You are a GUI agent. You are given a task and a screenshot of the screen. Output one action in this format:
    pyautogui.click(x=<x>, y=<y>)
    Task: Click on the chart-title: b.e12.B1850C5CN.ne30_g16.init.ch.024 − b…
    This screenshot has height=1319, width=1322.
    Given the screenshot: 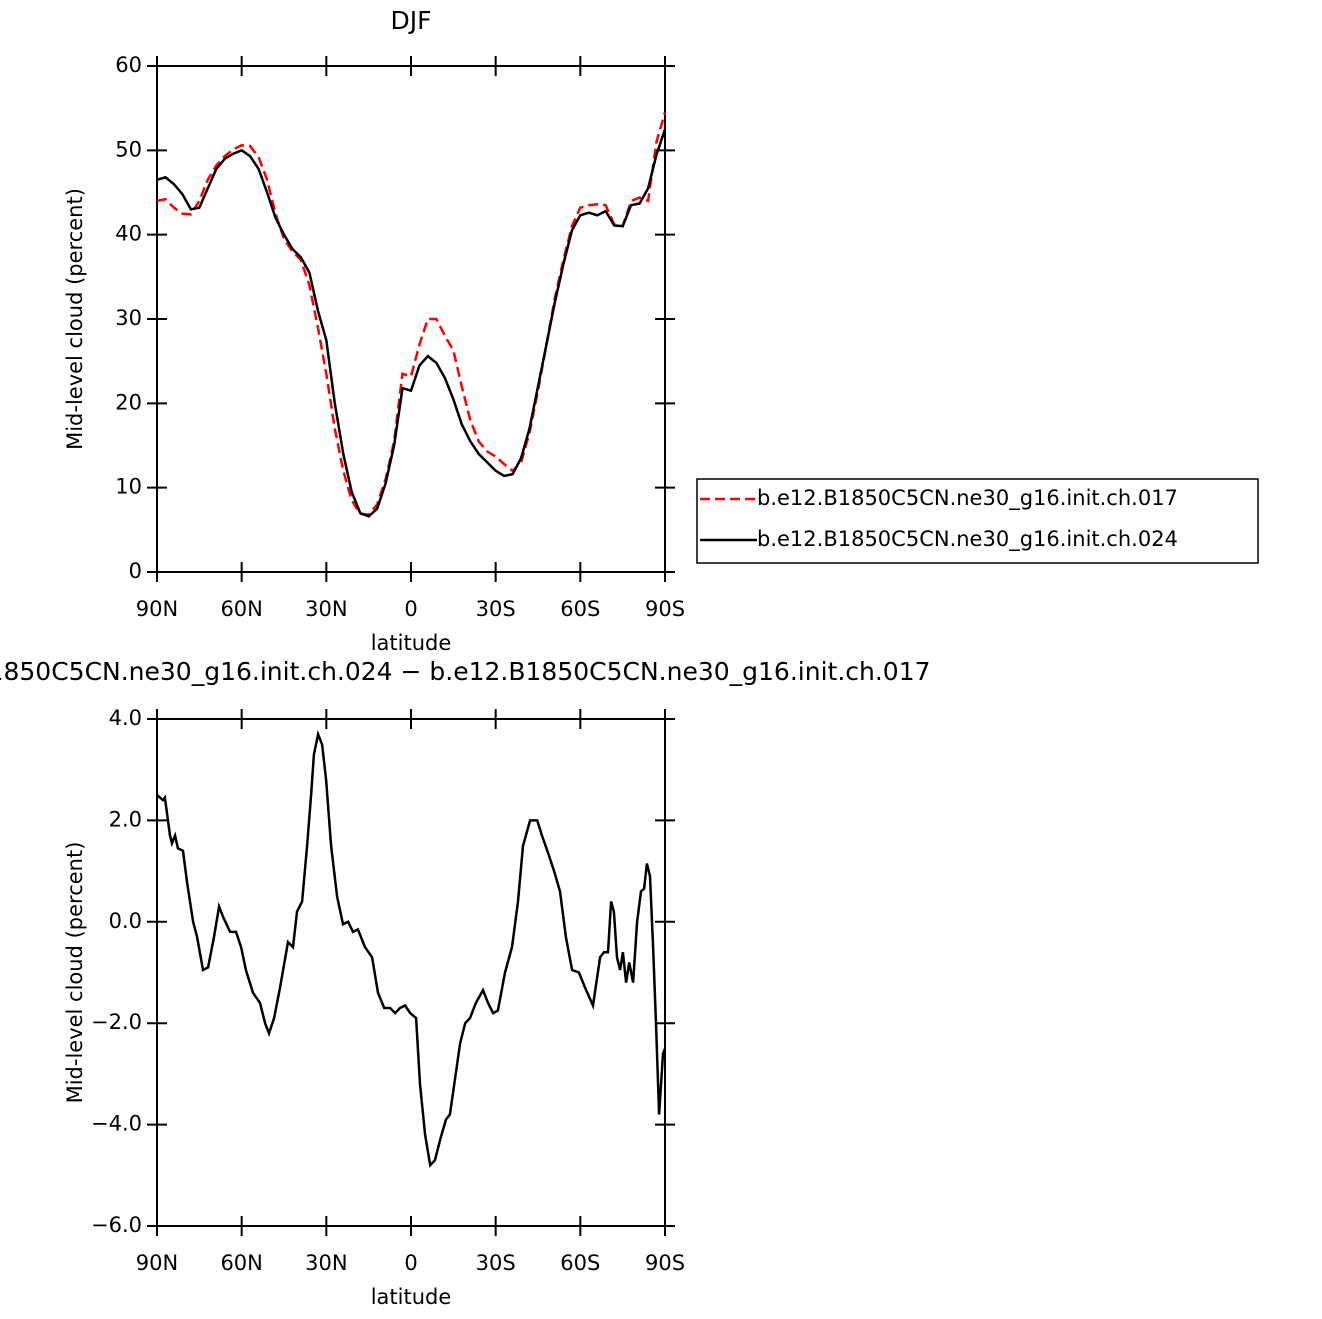 What is the action you would take?
    pyautogui.click(x=465, y=671)
    